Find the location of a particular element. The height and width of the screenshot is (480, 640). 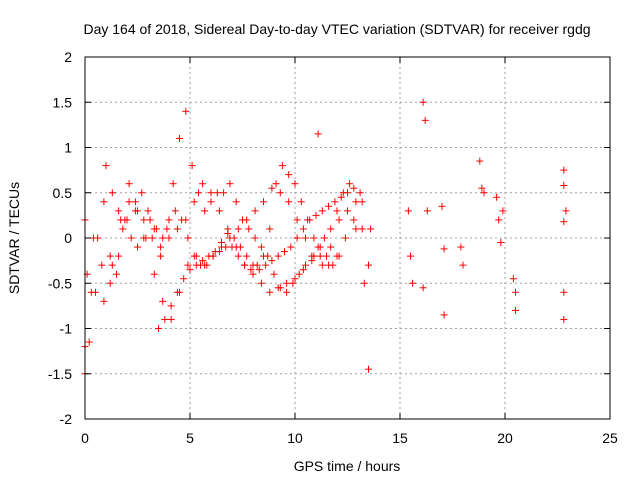

y-tick-label: 2 is located at coordinates (68, 57).